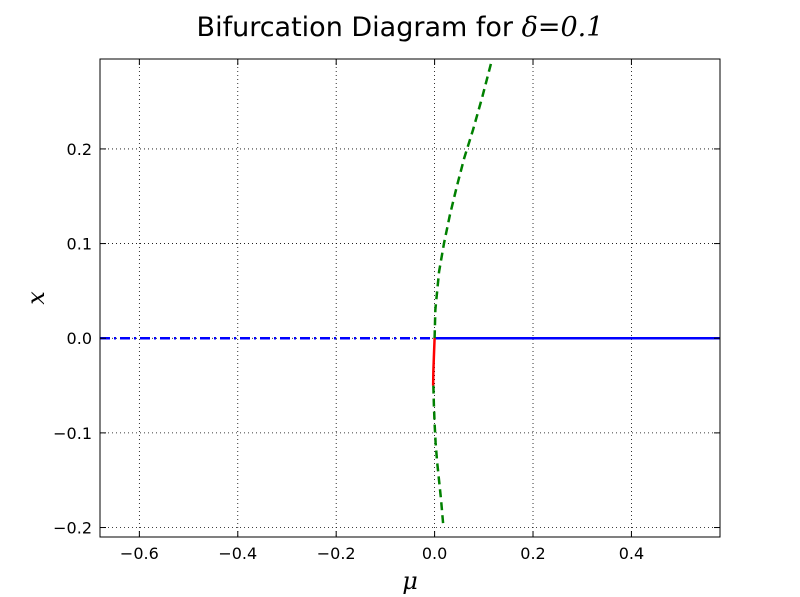 The width and height of the screenshot is (800, 597). I want to click on chart-title: Bifurcation Diagram for δ=0.1, so click(400, 27).